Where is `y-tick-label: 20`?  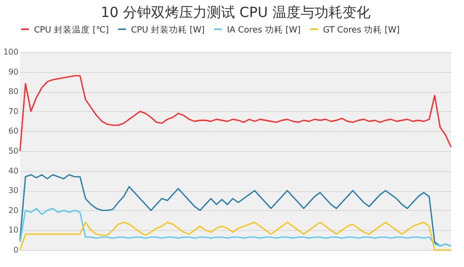 y-tick-label: 20 is located at coordinates (13, 210).